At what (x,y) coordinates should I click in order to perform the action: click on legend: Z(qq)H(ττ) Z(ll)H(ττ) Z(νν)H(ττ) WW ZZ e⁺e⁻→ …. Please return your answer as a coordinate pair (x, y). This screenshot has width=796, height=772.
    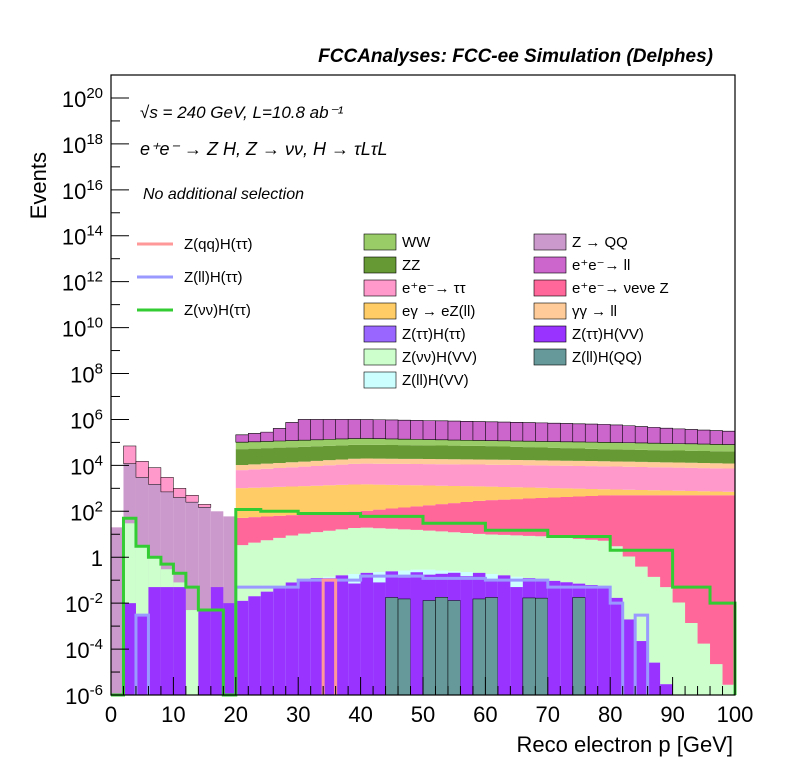
    Looking at the image, I should click on (403, 311).